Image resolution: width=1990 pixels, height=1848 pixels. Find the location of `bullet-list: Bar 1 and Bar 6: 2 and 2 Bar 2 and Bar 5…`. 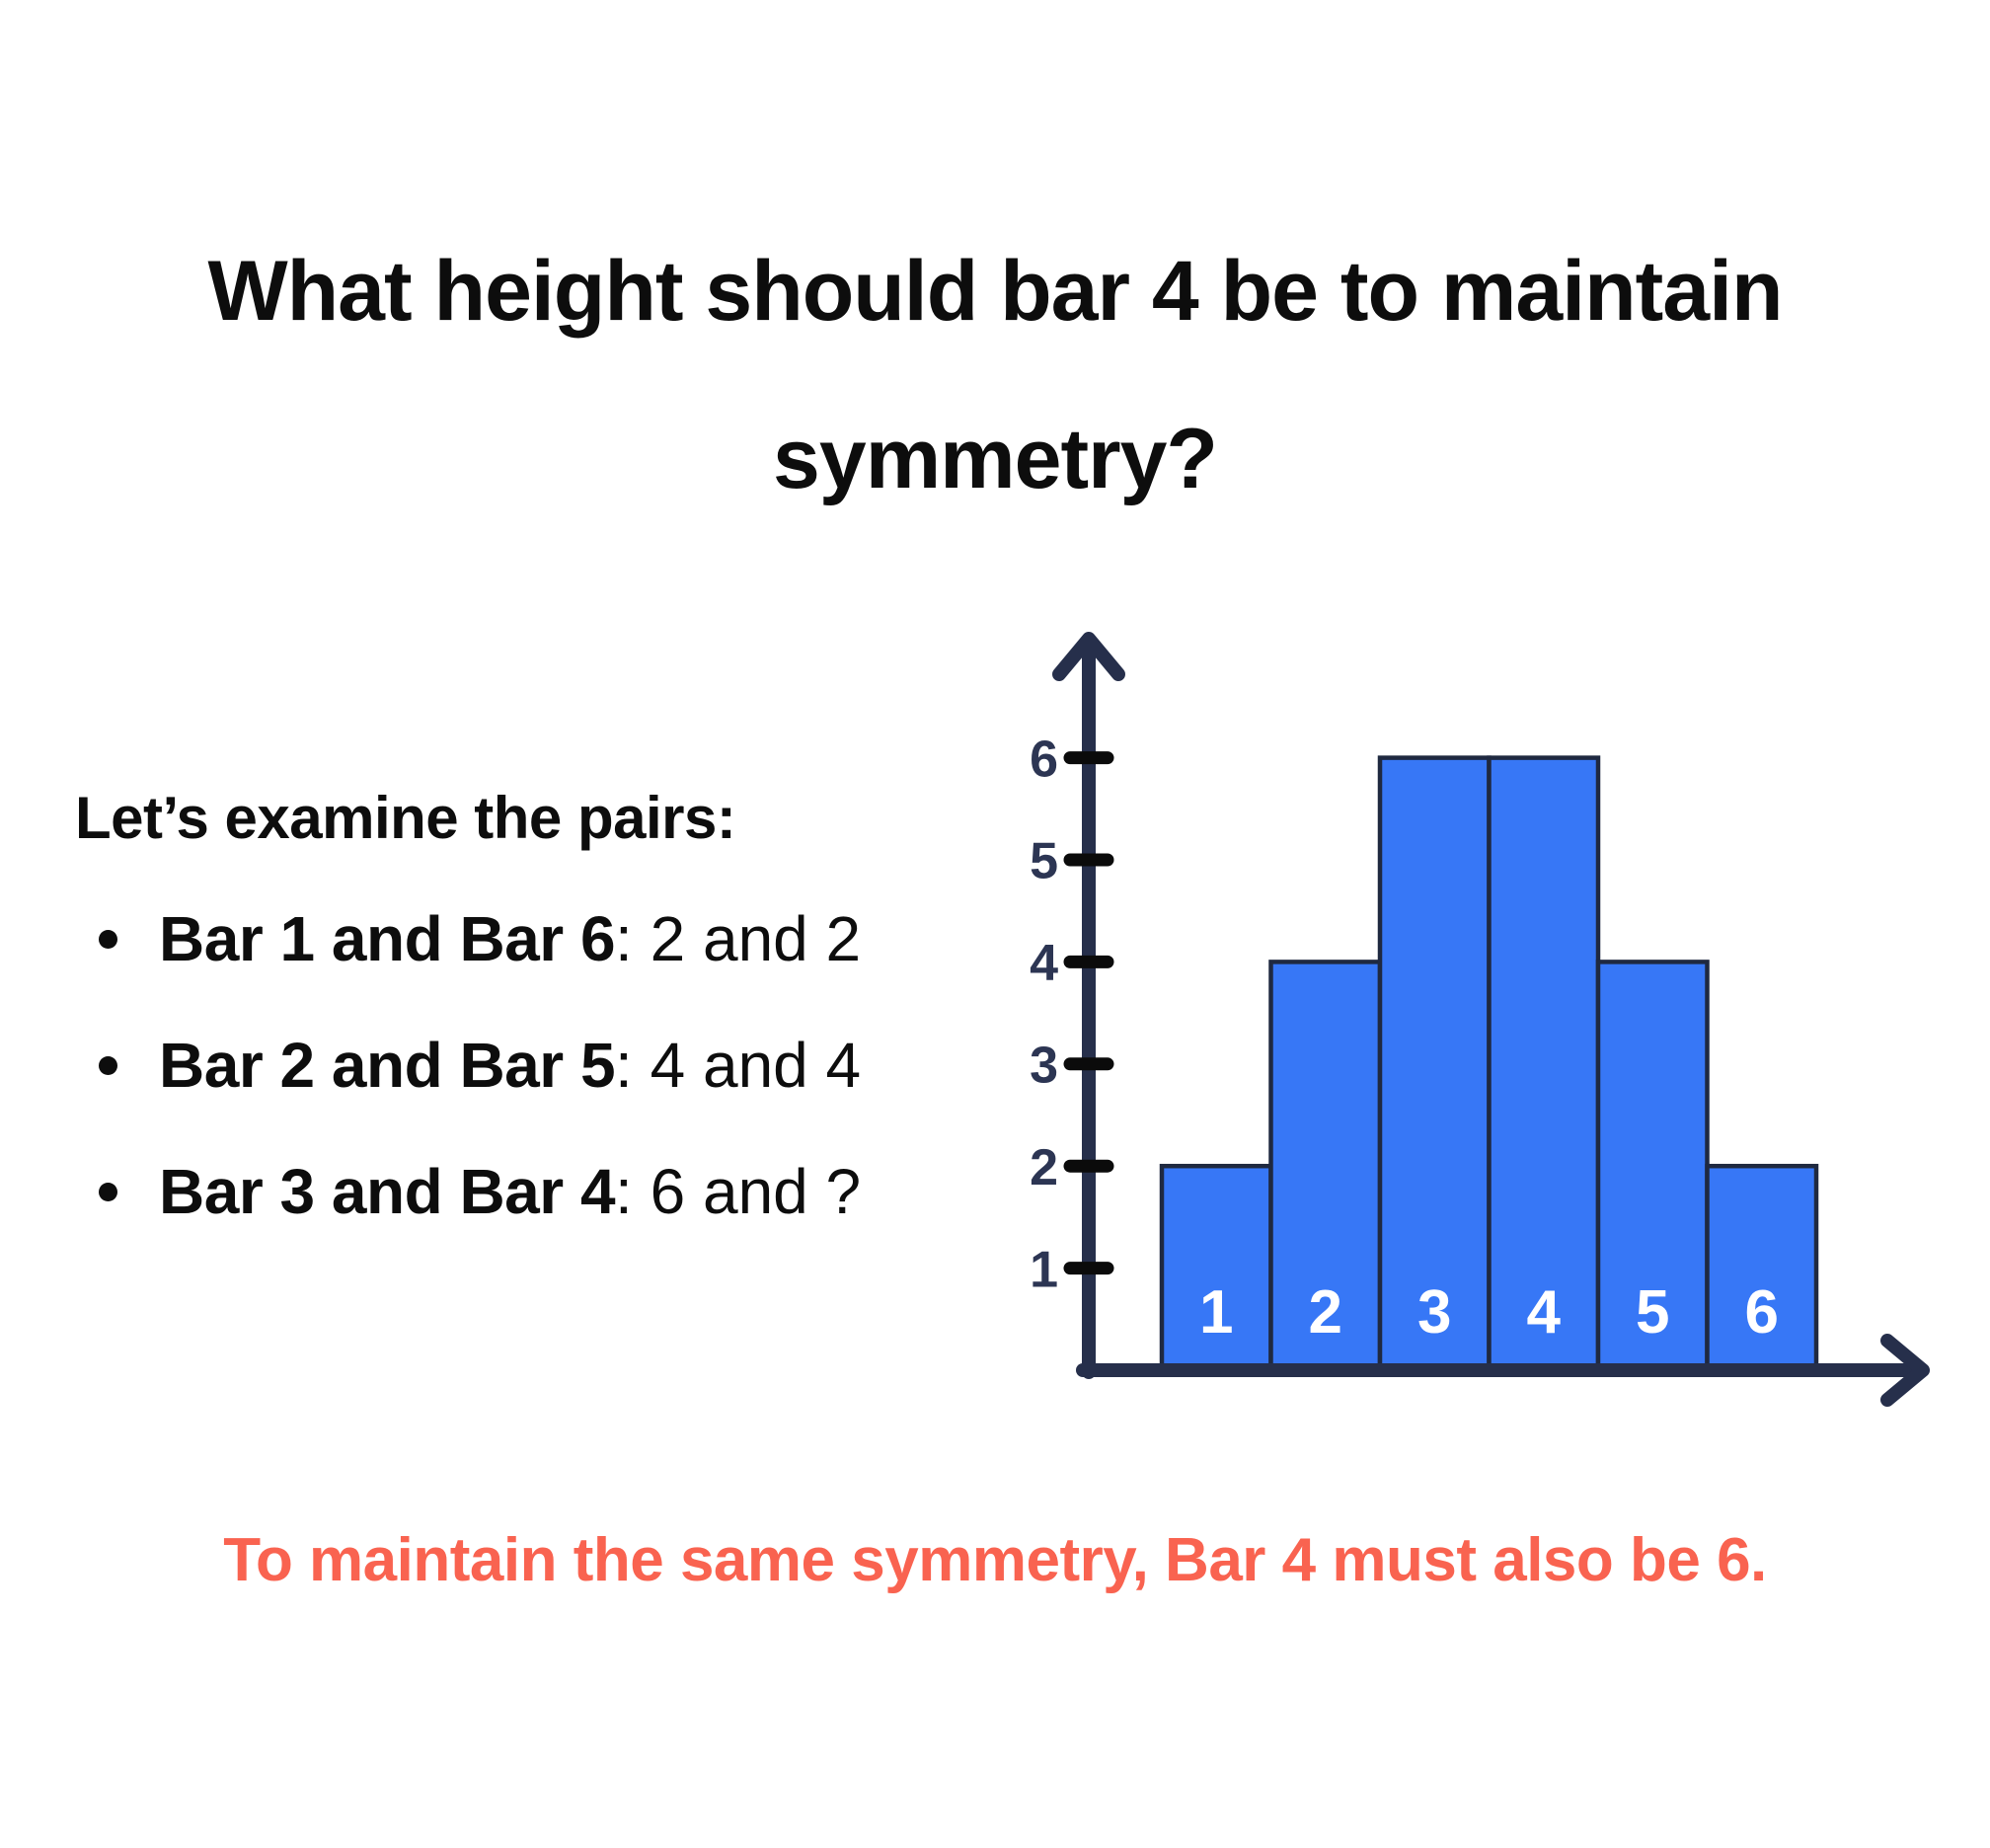

bullet-list: Bar 1 and Bar 6: 2 and 2 Bar 2 and Bar 5… is located at coordinates (480, 1089).